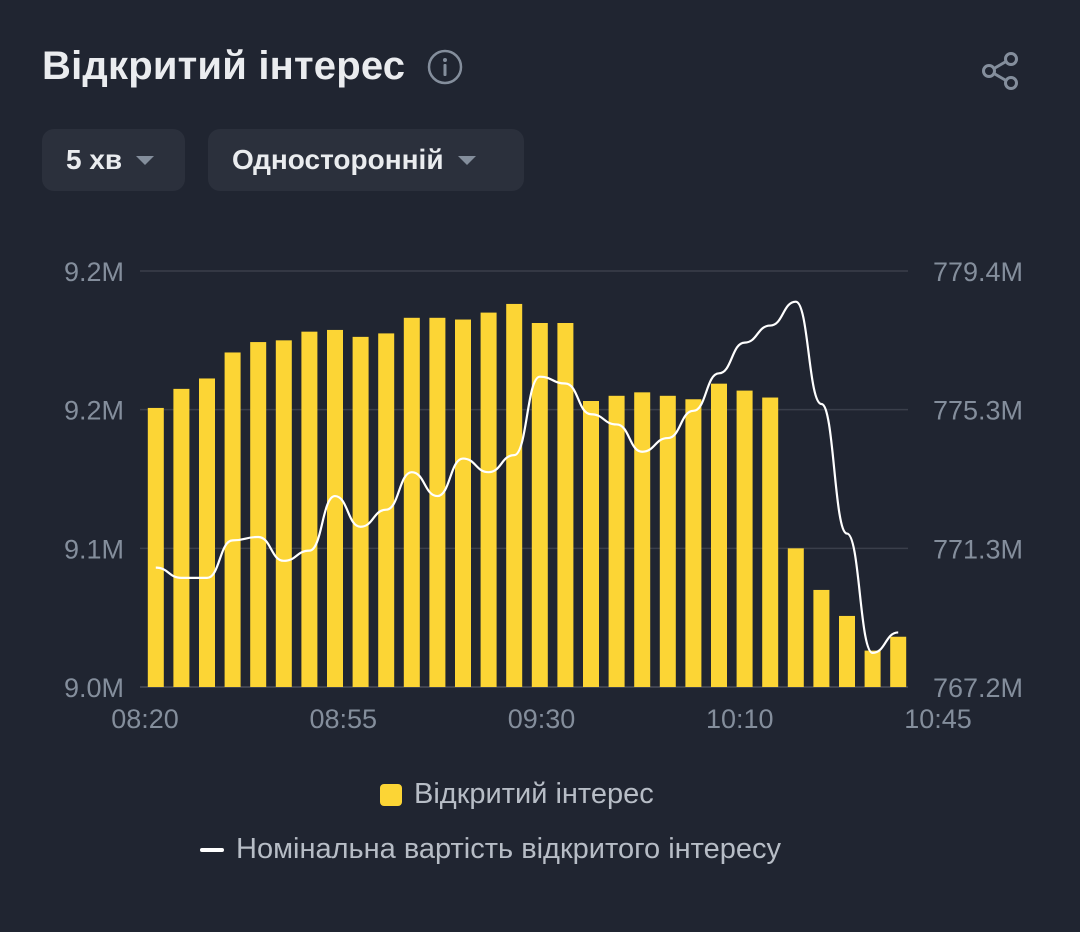  Describe the element at coordinates (338, 159) in the screenshot. I see `mode-dropdown-label: Односторонній` at that location.